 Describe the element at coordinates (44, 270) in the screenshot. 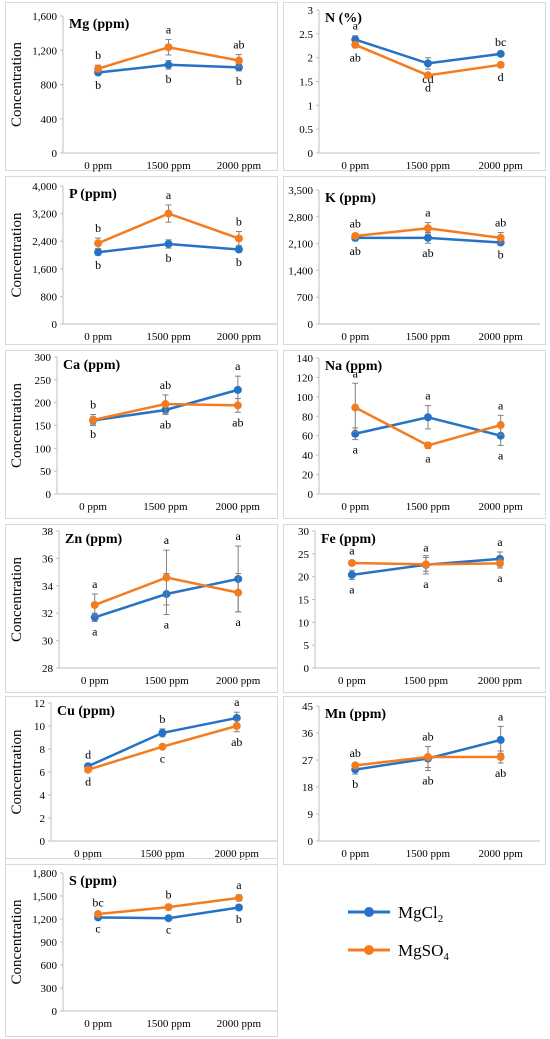

I see `y-tick-label: 1,600` at that location.